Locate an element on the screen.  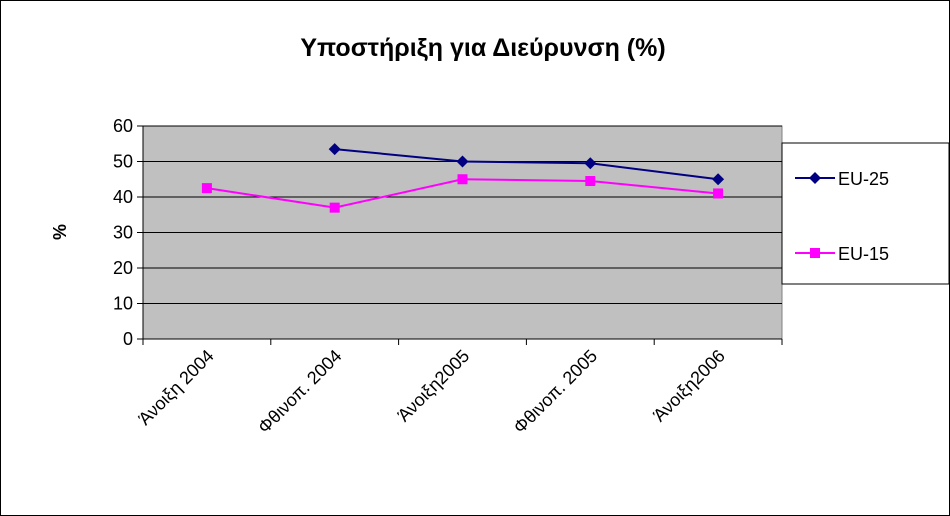
y-tick-label: 30 is located at coordinates (123, 233).